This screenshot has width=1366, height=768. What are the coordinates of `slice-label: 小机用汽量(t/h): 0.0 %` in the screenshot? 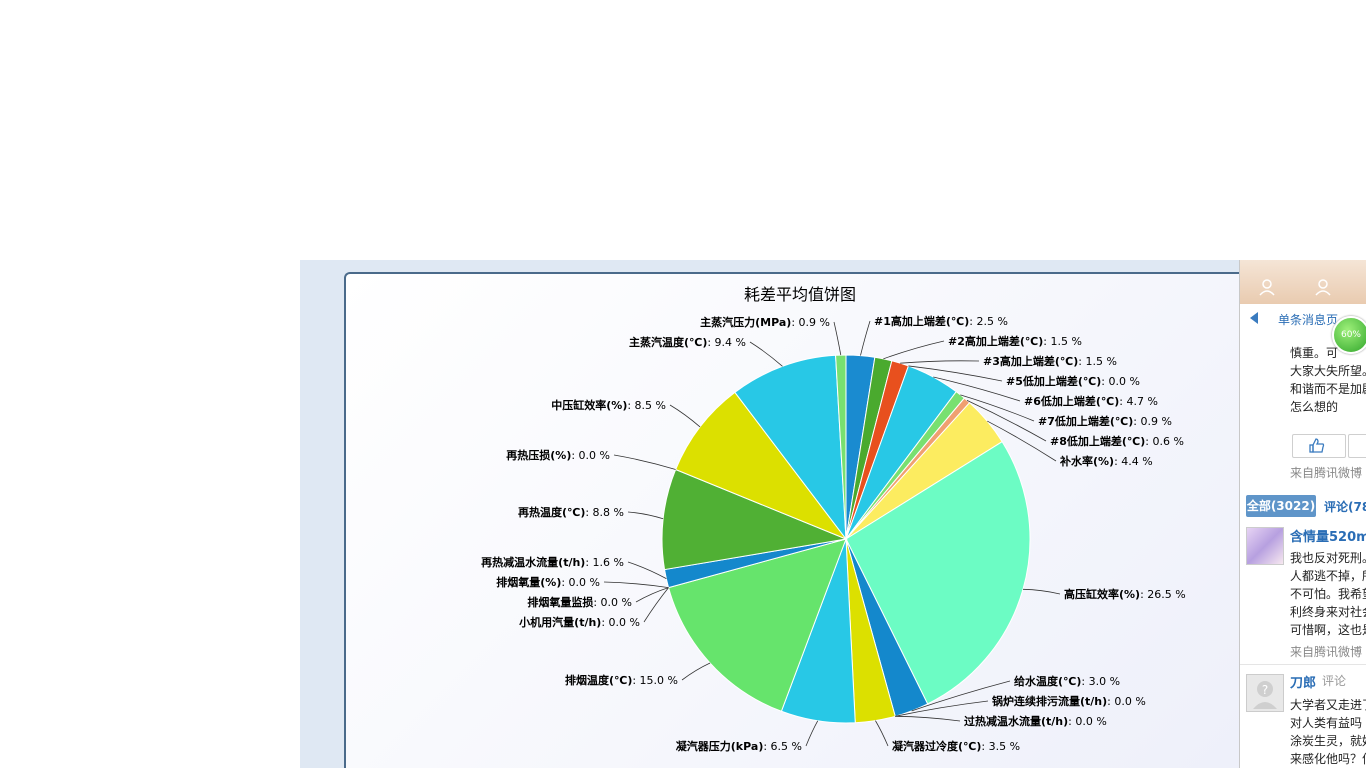 It's located at (579, 622).